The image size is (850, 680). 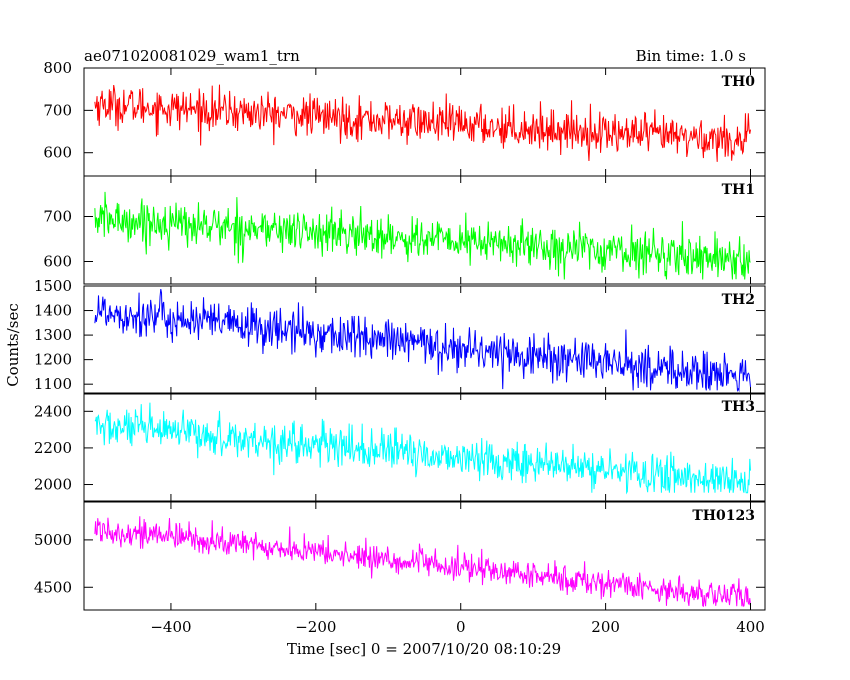 I want to click on panel-th1: 600 700 TH1, so click(x=404, y=230).